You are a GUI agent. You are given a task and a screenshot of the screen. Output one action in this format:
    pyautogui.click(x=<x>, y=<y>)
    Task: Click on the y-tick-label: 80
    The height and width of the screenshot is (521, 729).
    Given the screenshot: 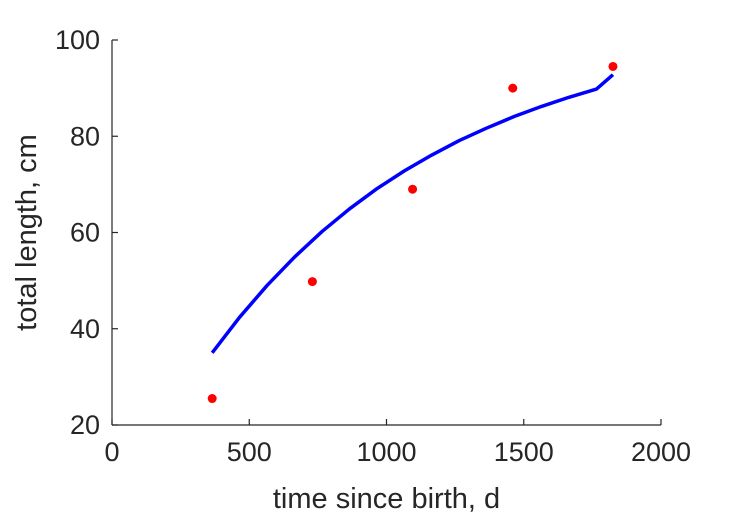 What is the action you would take?
    pyautogui.click(x=85, y=136)
    